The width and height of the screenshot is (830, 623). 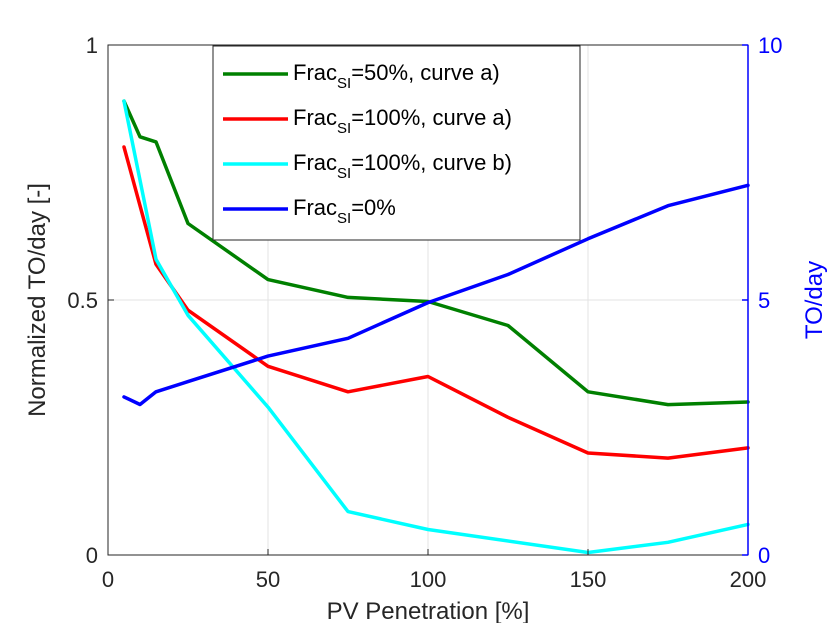 I want to click on x-tick-label-200: 200, so click(x=748, y=579).